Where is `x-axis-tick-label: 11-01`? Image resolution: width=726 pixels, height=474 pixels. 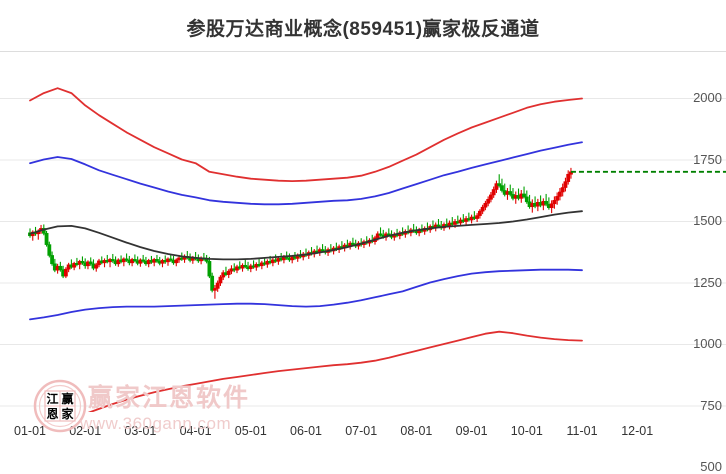
x-axis-tick-label: 11-01 is located at coordinates (582, 431).